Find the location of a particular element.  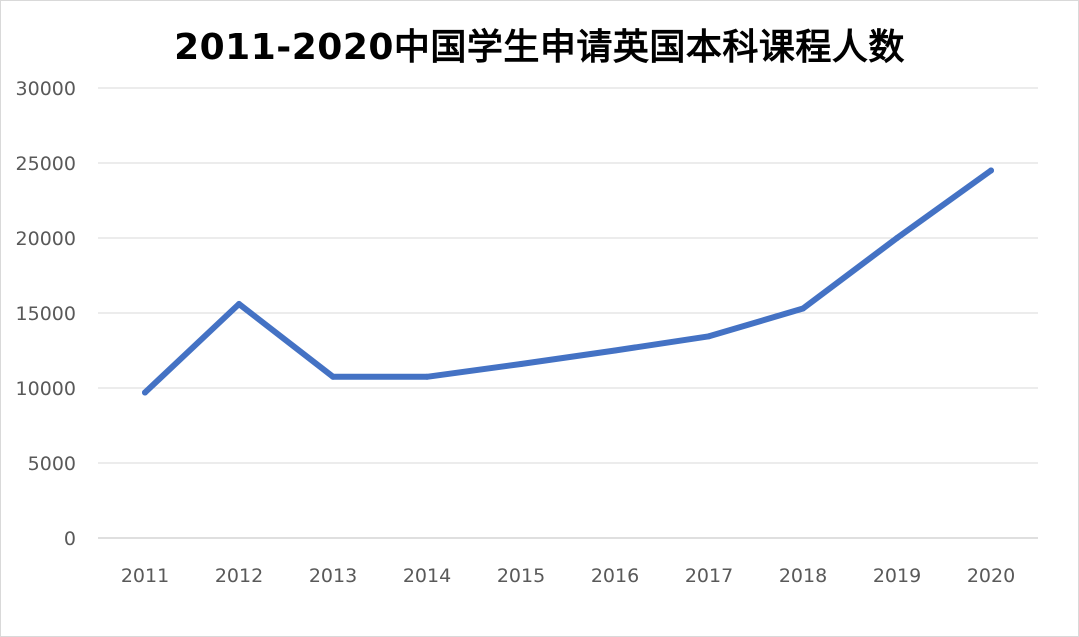

y-tick-label: 15000 is located at coordinates (46, 314).